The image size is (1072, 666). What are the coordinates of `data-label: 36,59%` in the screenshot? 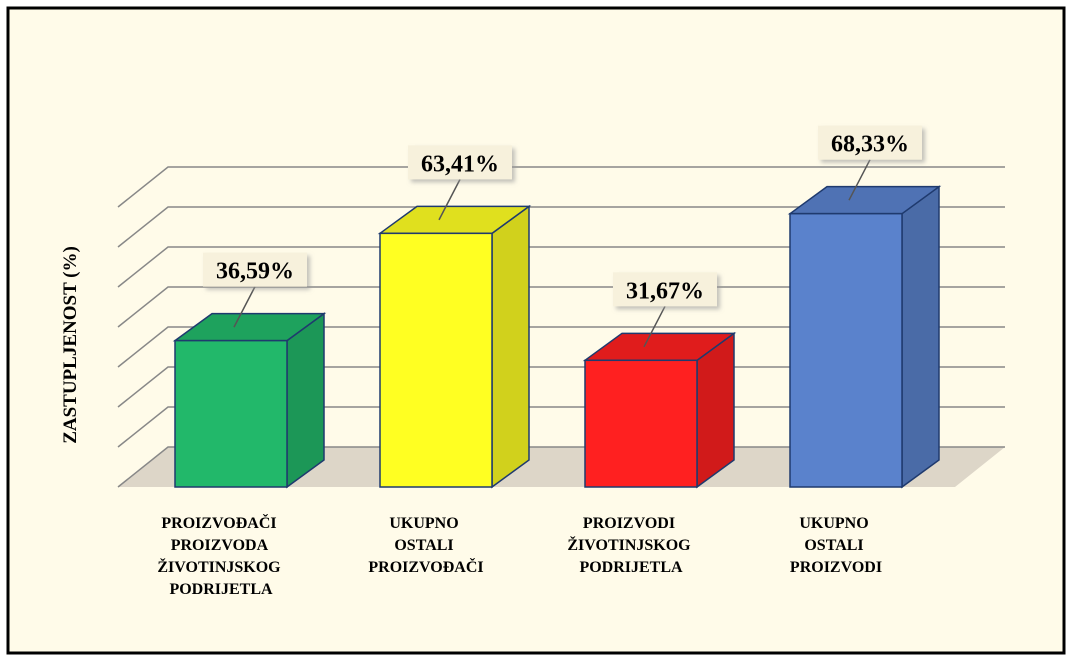 It's located at (255, 272).